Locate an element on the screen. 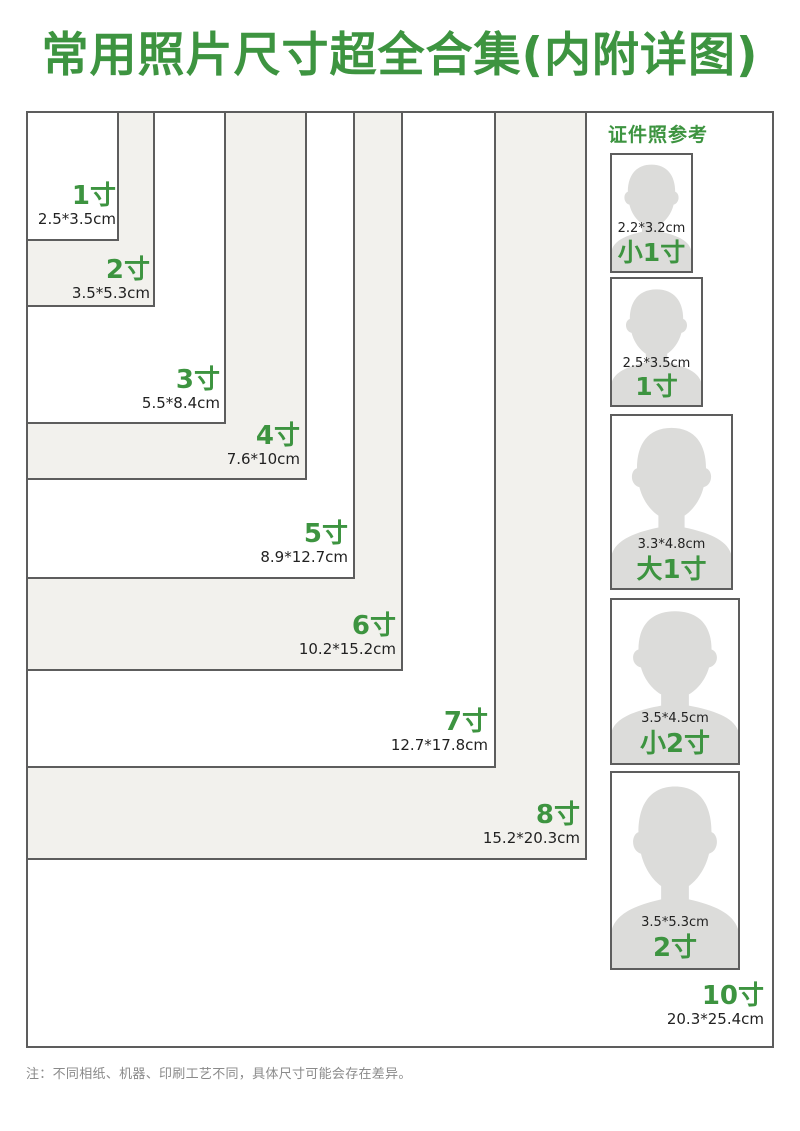 The width and height of the screenshot is (800, 1131). id-photo-large-1: 3.3*4.8cm 大1寸 is located at coordinates (671, 502).